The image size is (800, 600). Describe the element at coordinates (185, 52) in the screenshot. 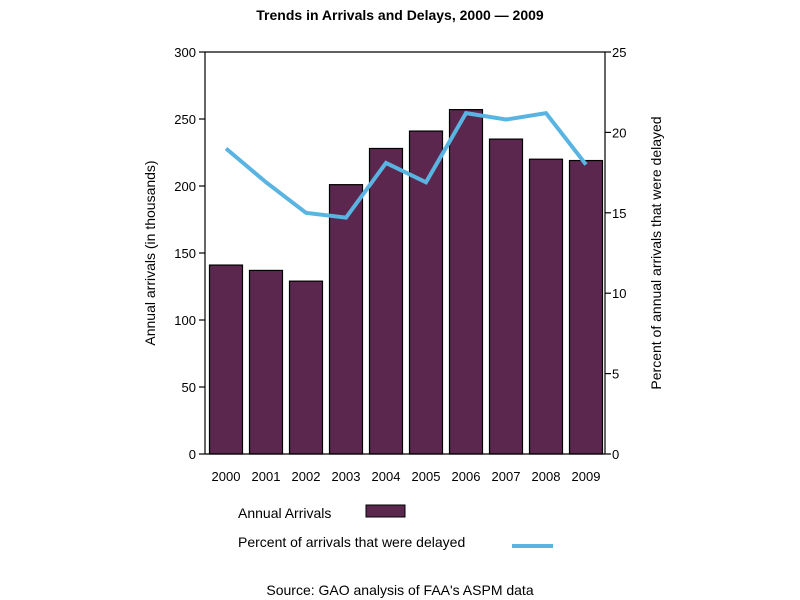

I see `left-tick-label: 300` at that location.